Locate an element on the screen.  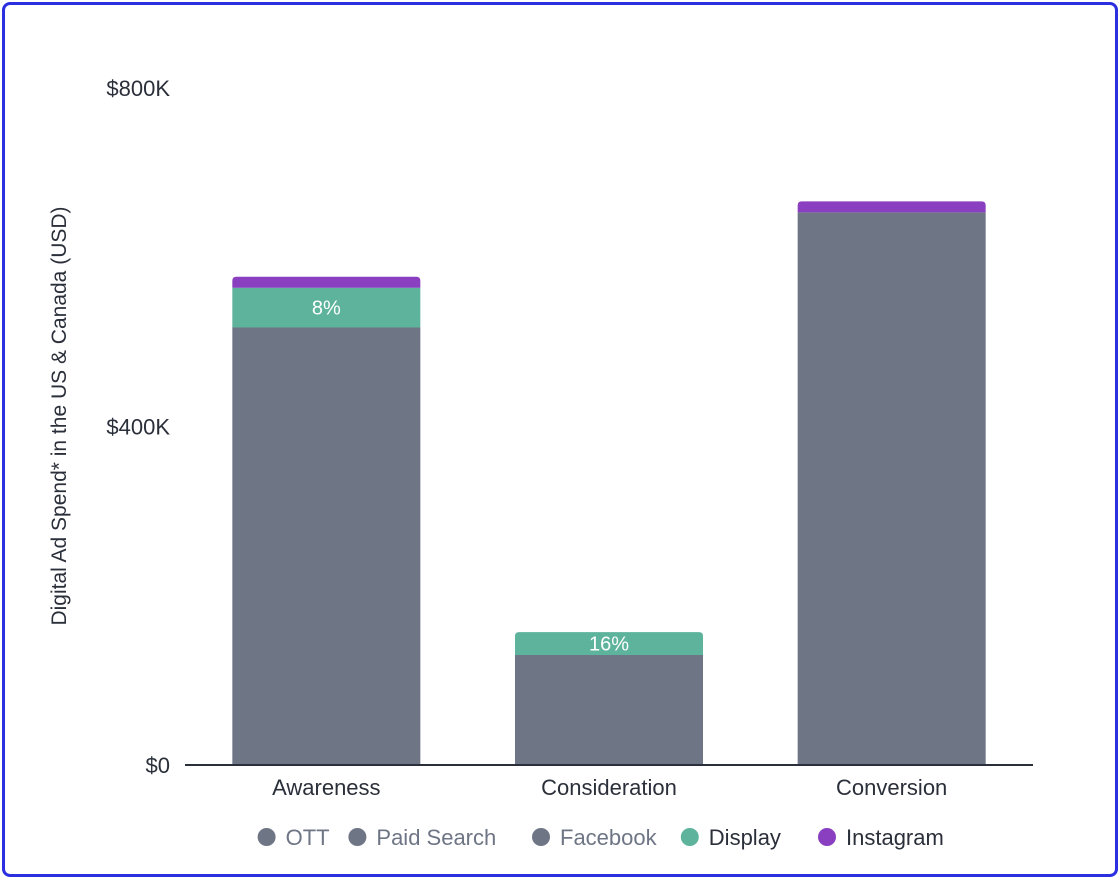
y-tick-label-1: $400K is located at coordinates (138, 427).